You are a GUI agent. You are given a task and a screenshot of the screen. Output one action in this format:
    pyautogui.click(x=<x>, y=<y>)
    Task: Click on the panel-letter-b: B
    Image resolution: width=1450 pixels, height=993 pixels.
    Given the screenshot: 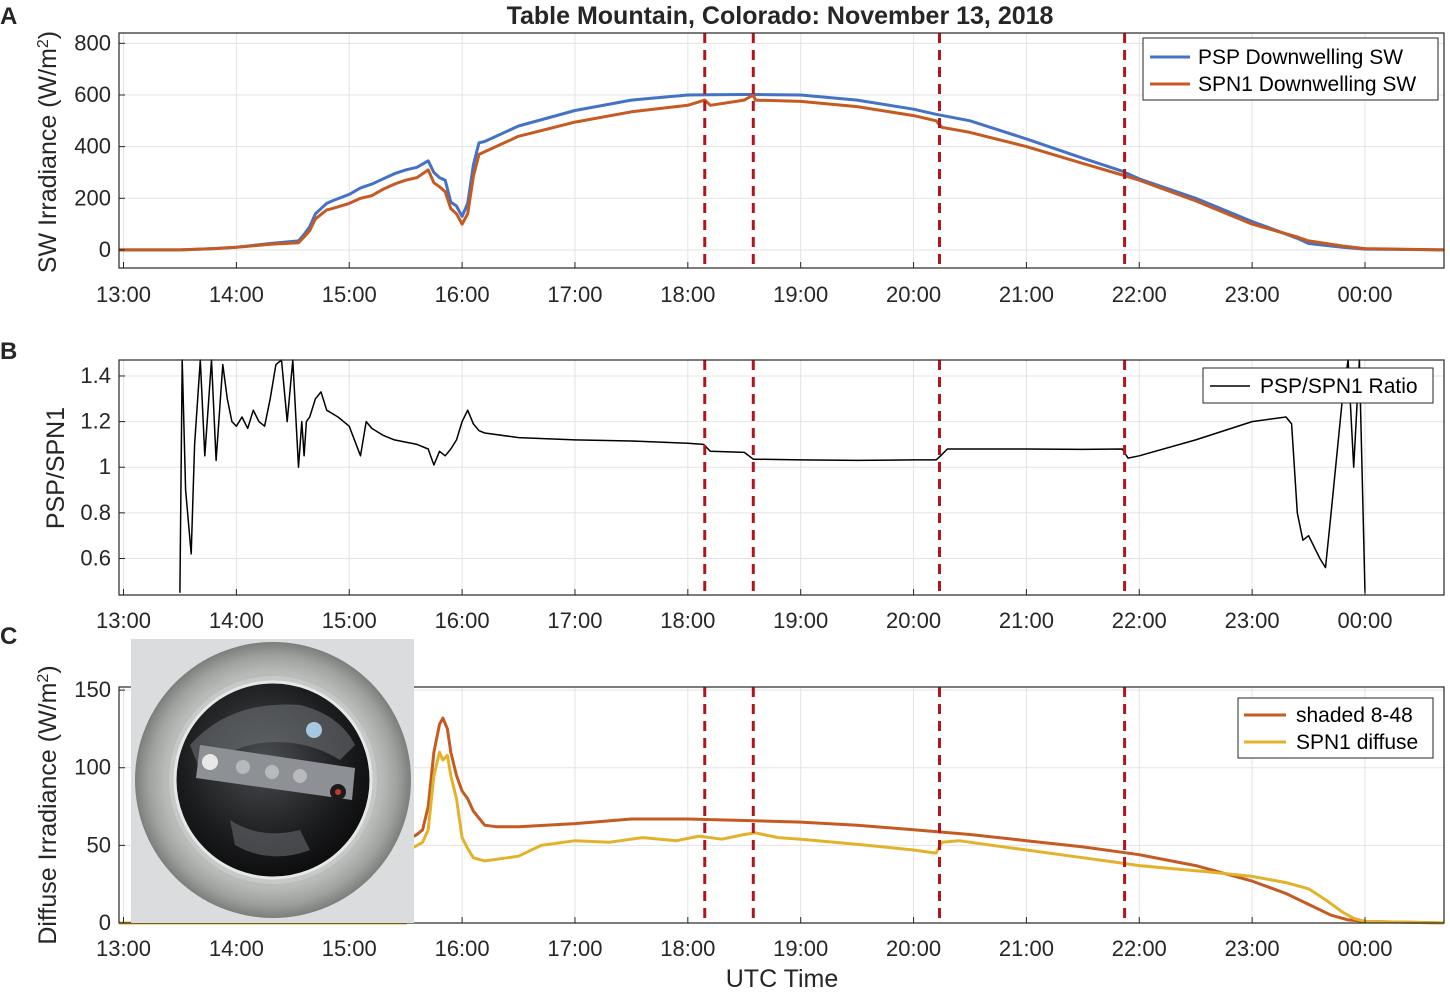 What is the action you would take?
    pyautogui.click(x=8, y=351)
    